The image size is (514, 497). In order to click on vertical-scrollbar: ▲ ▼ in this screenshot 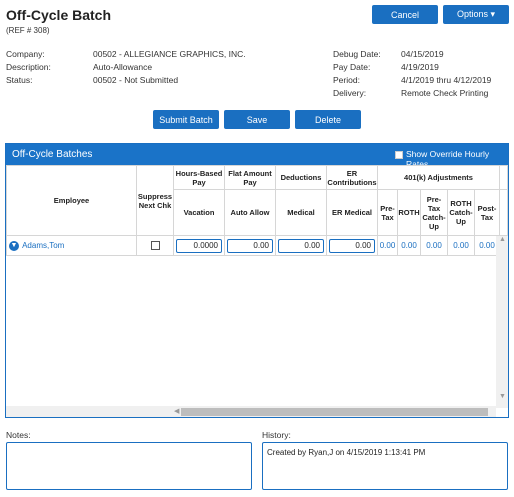, I will do `click(502, 322)`.